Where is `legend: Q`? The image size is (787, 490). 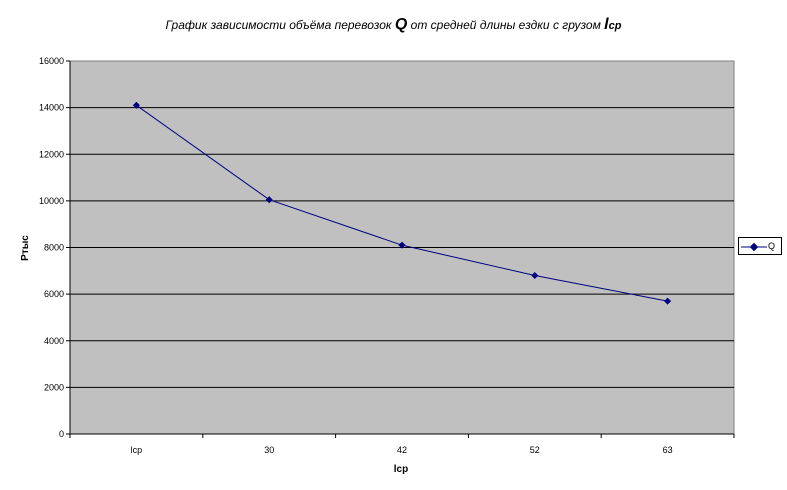
legend: Q is located at coordinates (760, 246).